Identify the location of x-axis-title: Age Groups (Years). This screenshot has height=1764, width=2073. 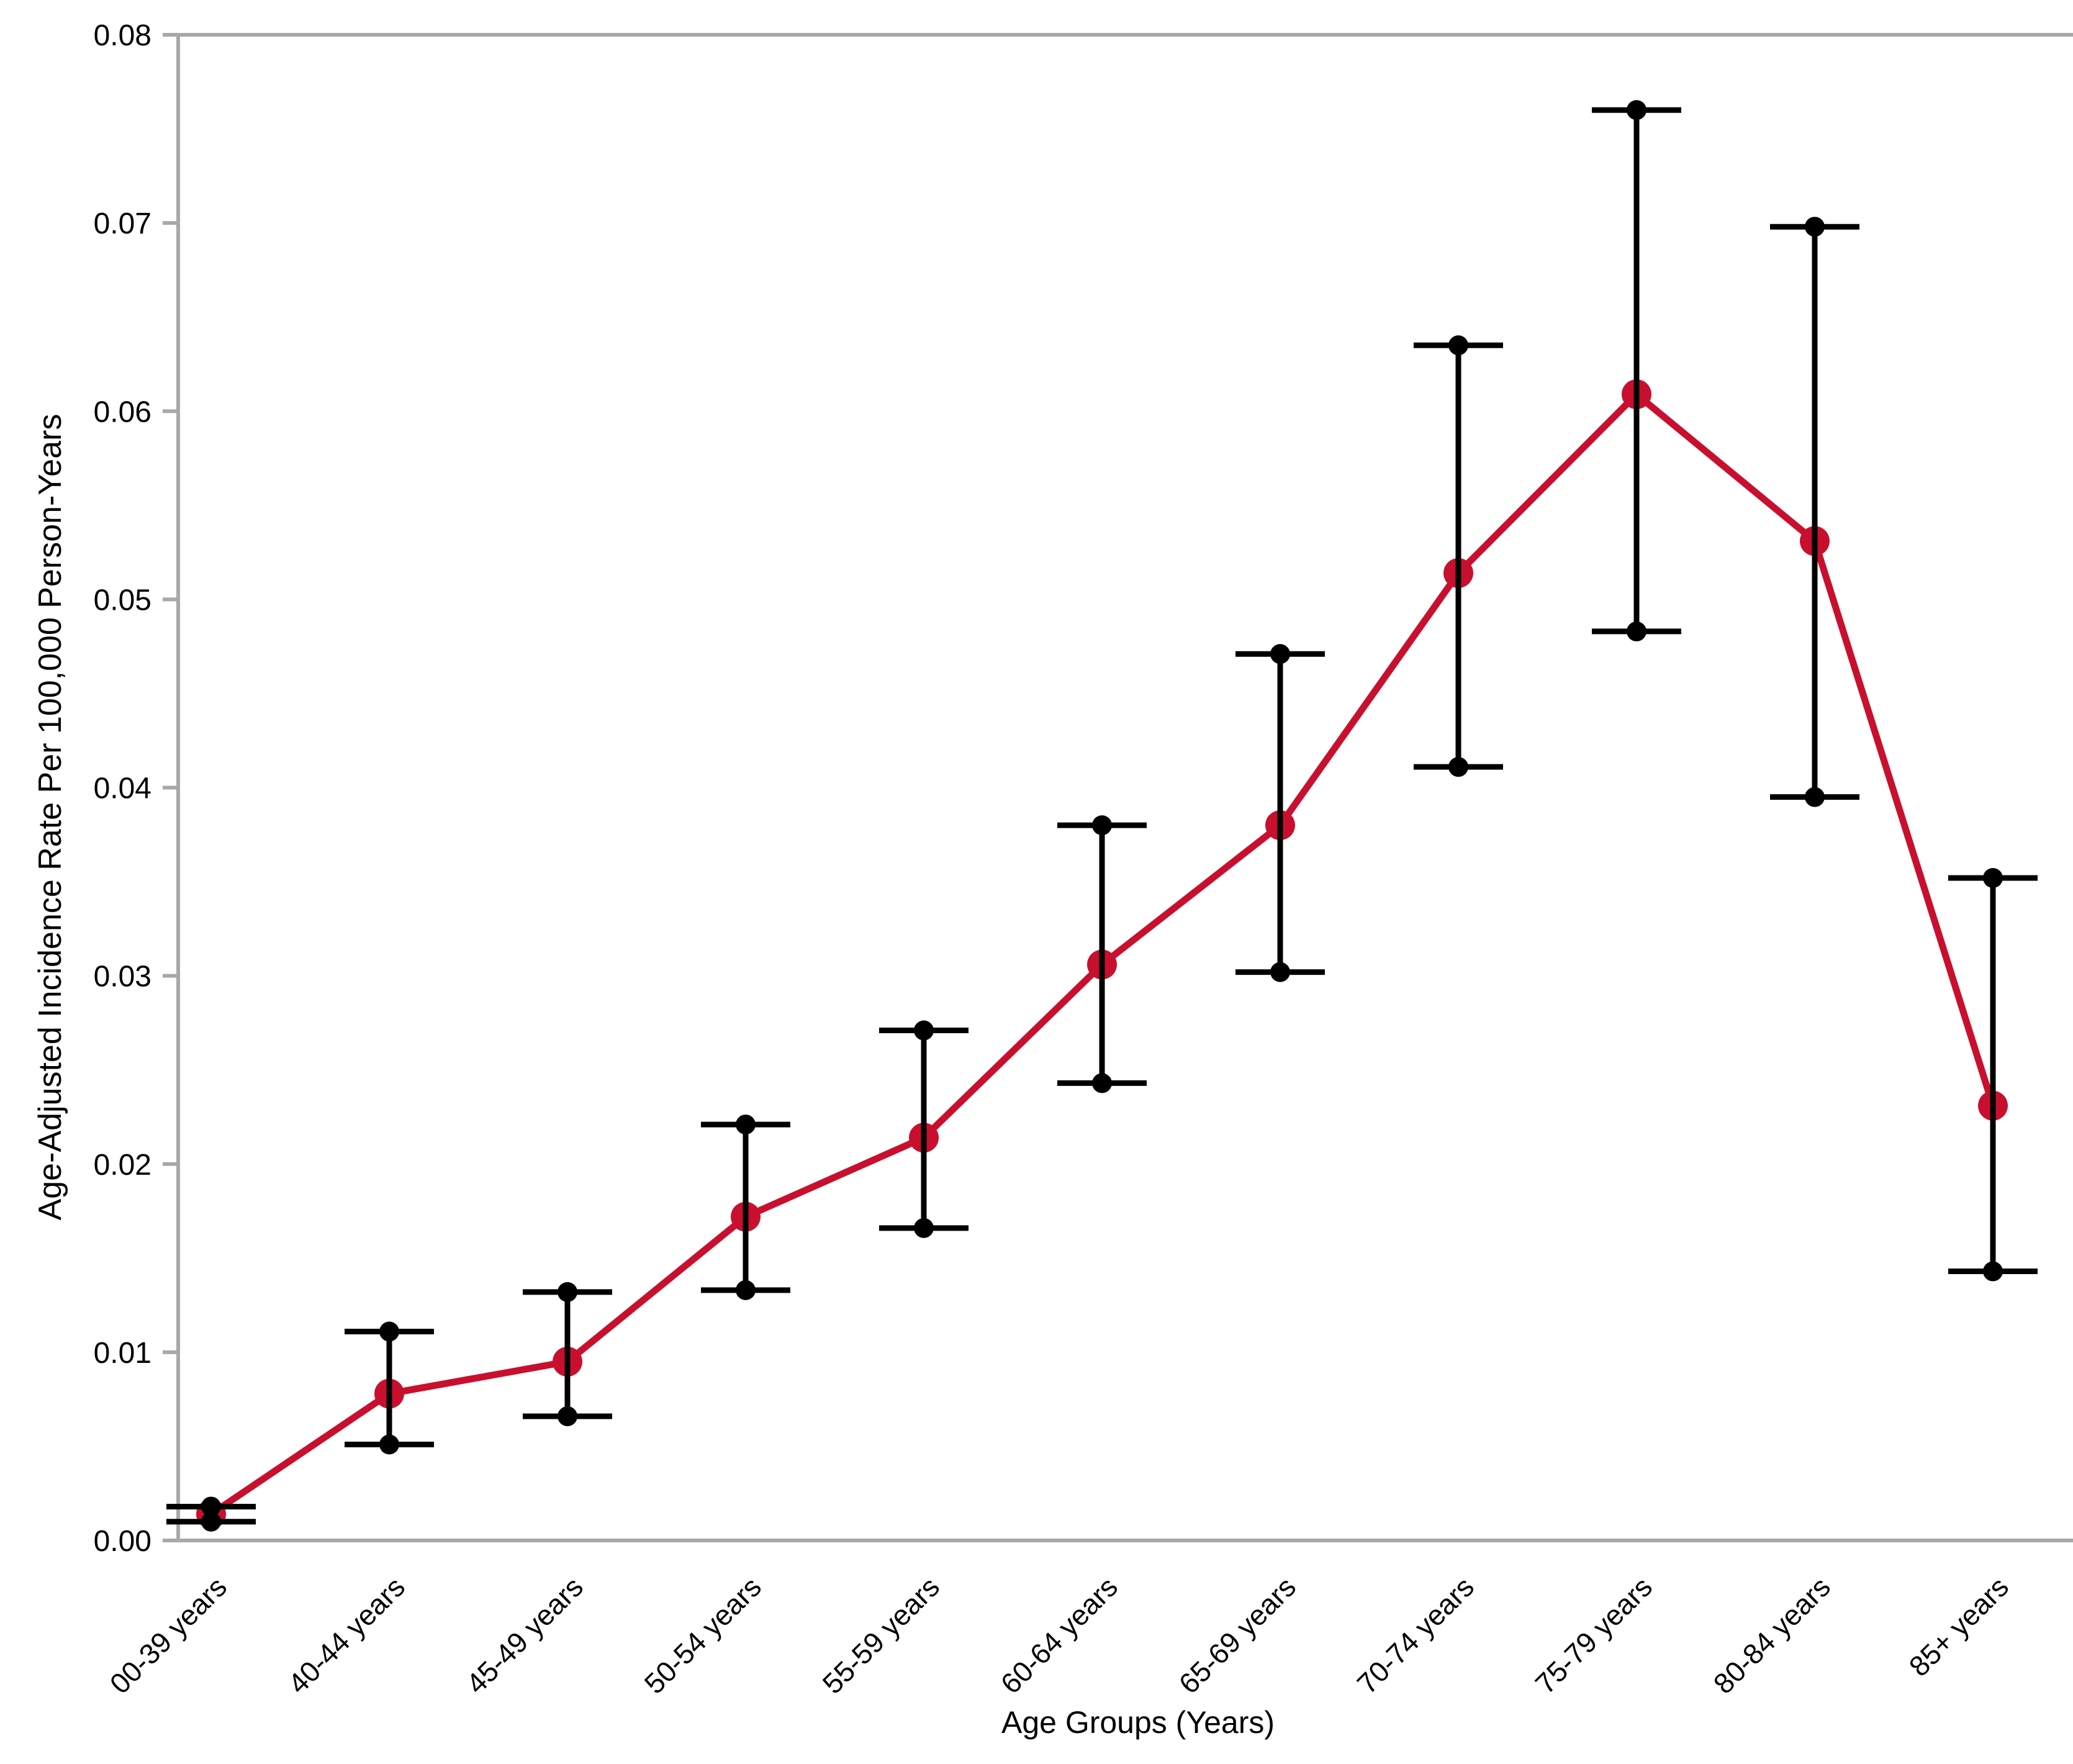
(1138, 1722).